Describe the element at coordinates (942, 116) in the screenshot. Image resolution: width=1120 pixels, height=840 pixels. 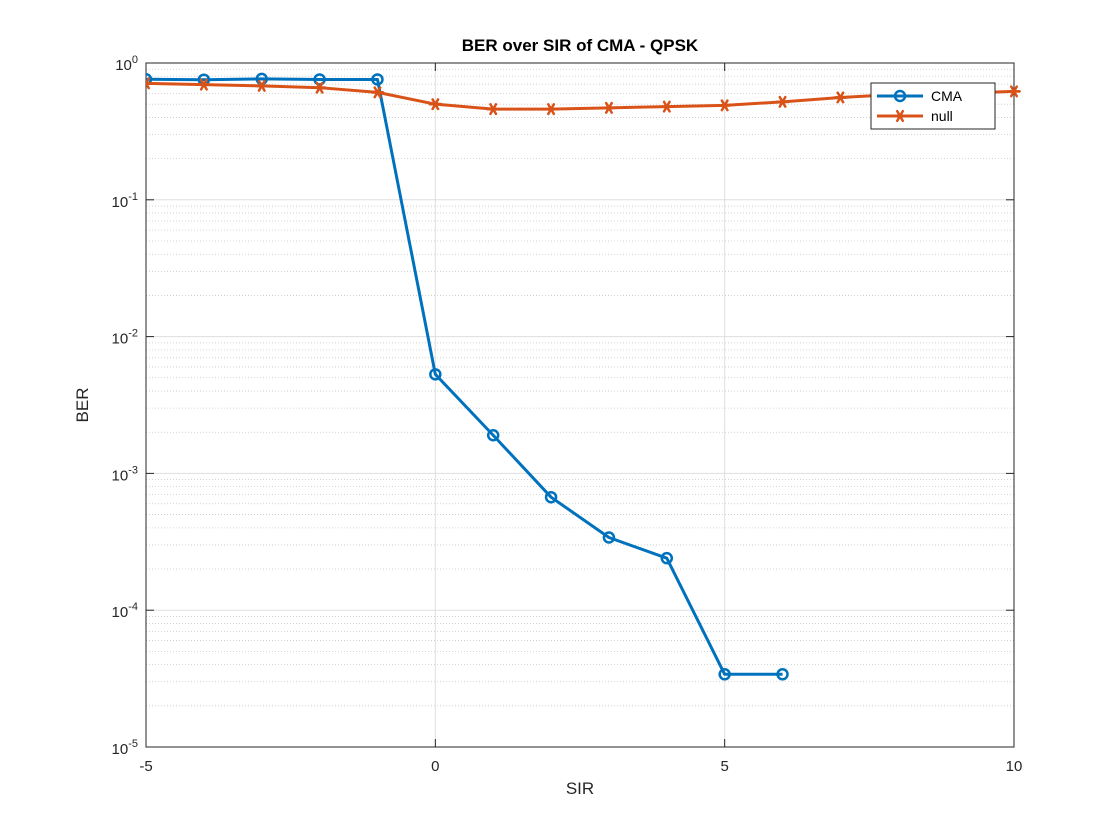
I see `legend-label: null` at that location.